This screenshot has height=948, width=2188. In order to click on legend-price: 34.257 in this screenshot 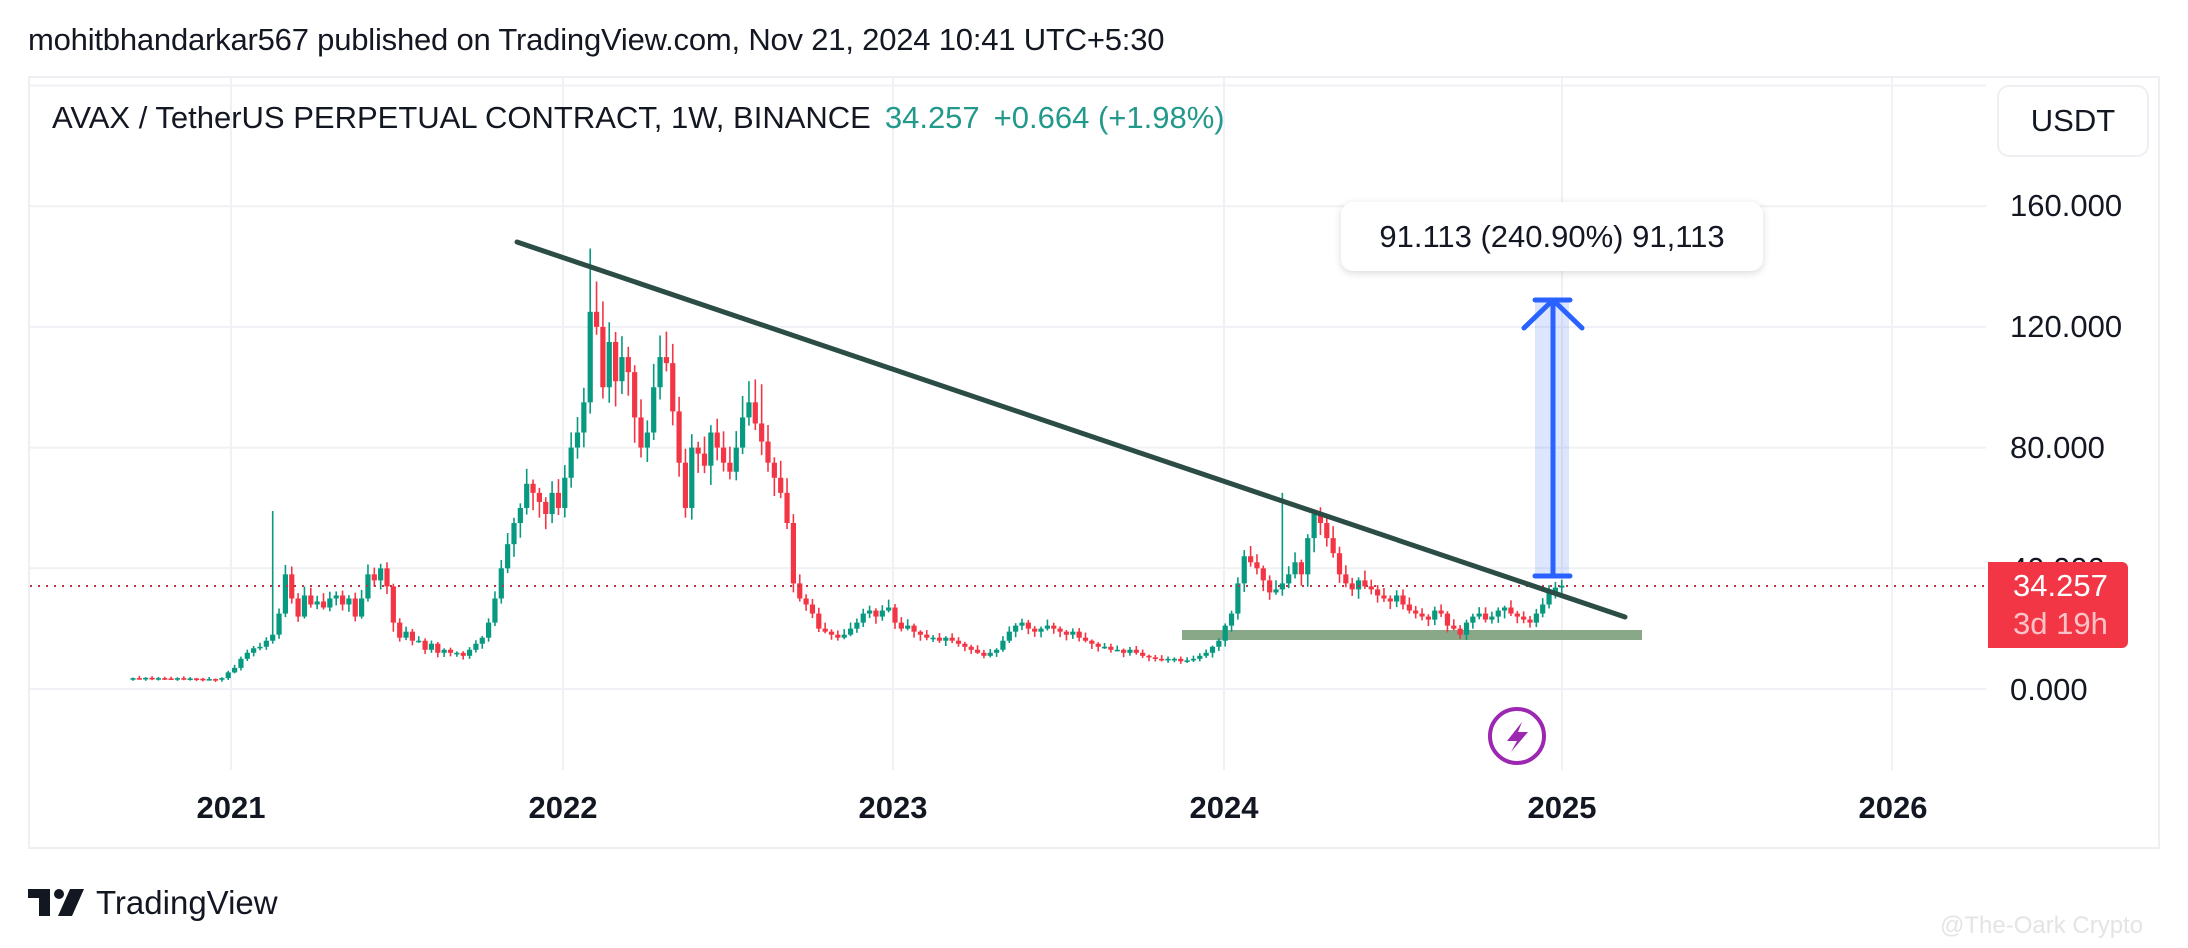, I will do `click(932, 117)`.